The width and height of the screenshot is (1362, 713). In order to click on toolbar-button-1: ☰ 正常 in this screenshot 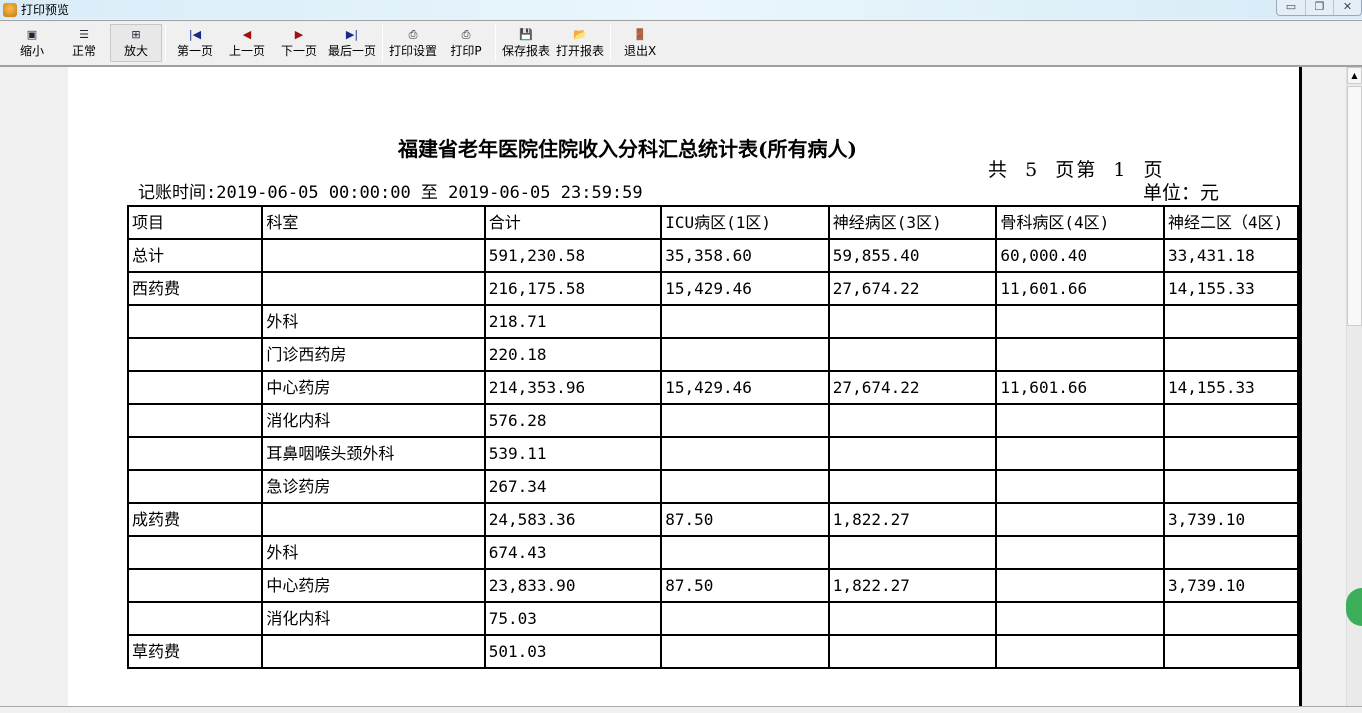, I will do `click(84, 43)`.